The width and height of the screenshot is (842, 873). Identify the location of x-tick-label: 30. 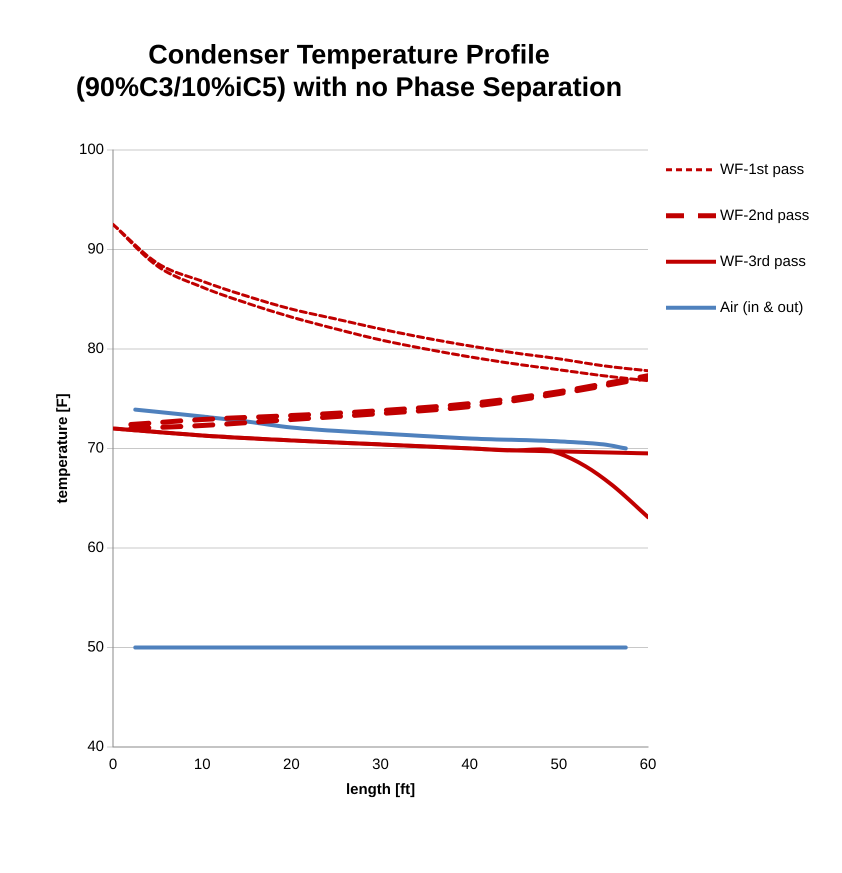
(380, 765).